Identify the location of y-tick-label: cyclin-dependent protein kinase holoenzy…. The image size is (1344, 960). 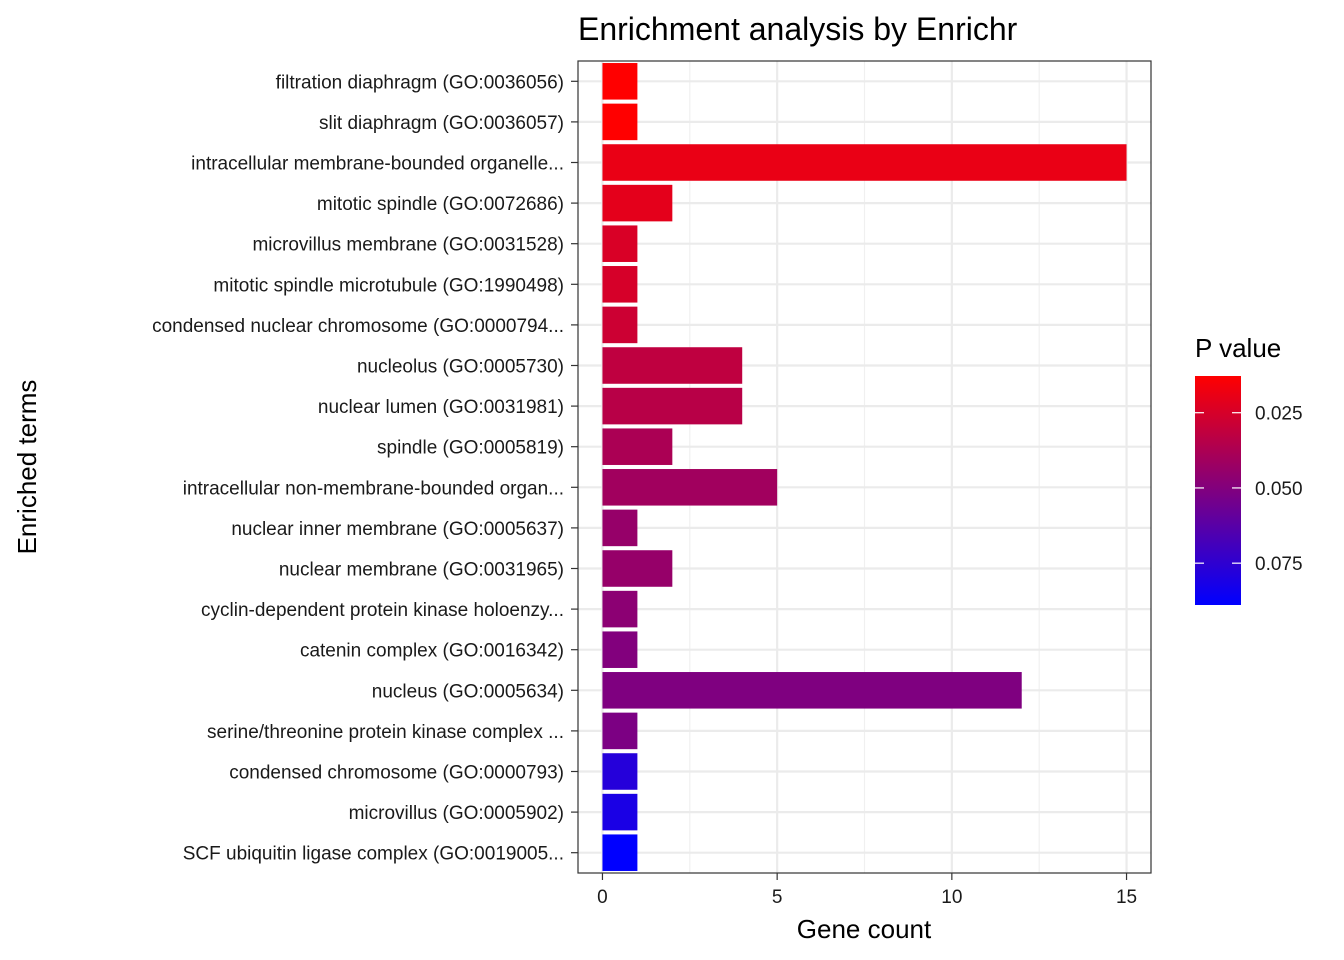
(382, 610).